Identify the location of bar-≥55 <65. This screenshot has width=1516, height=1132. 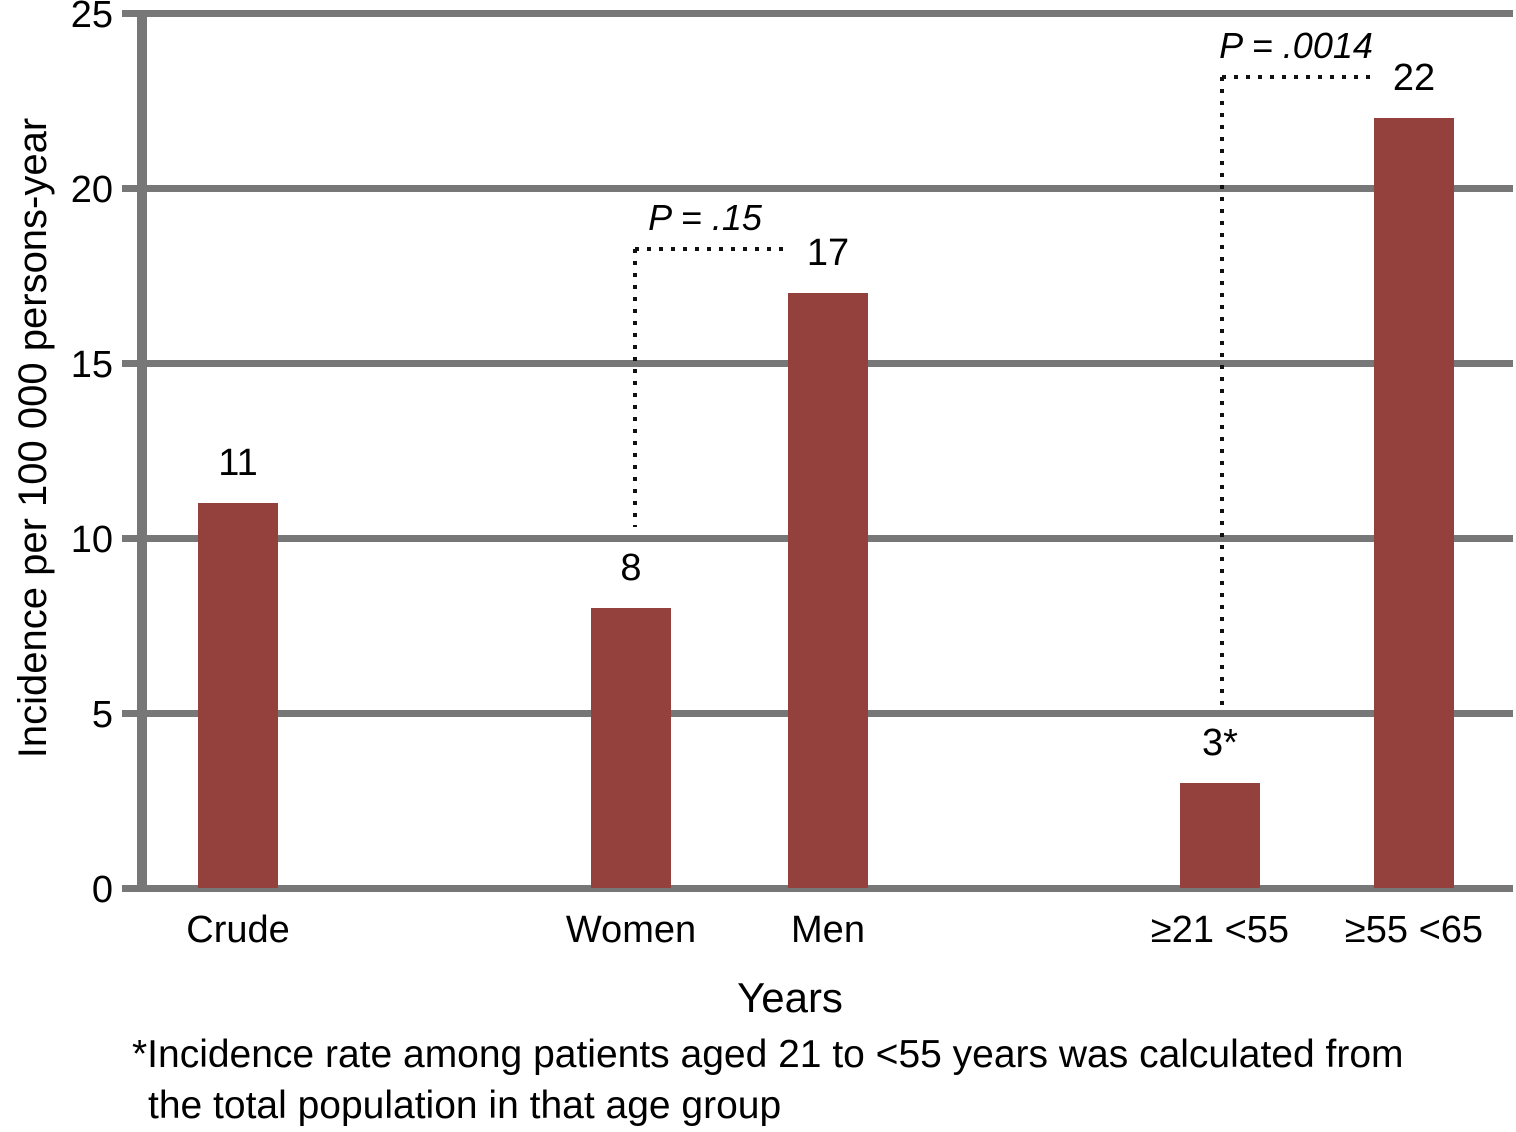
(1414, 503).